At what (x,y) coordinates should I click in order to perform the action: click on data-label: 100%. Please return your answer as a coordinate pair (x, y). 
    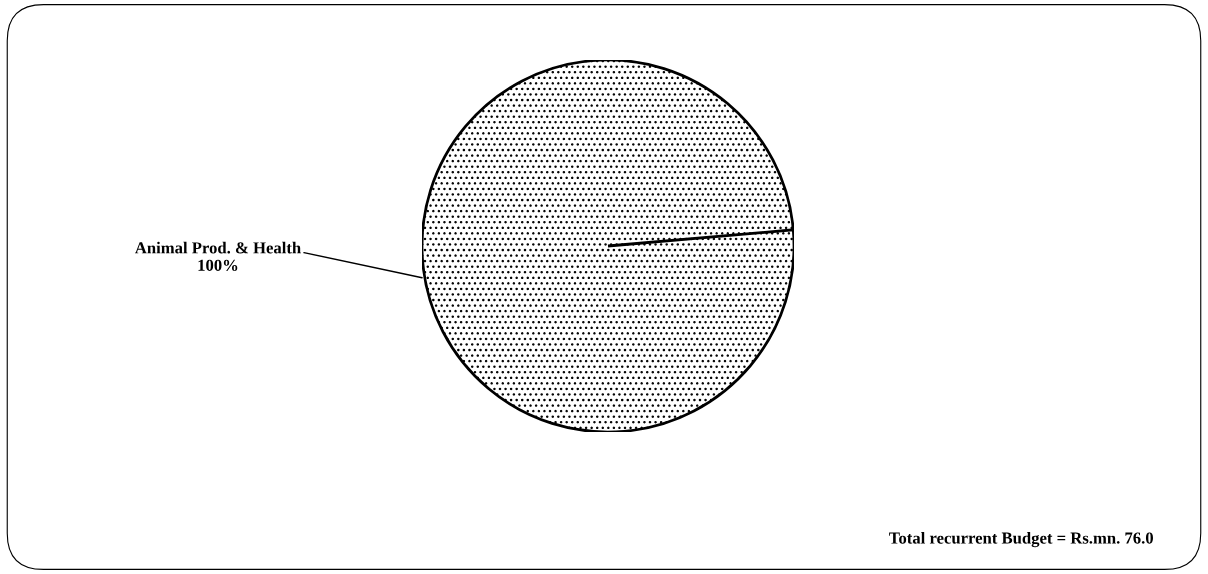
    Looking at the image, I should click on (218, 265).